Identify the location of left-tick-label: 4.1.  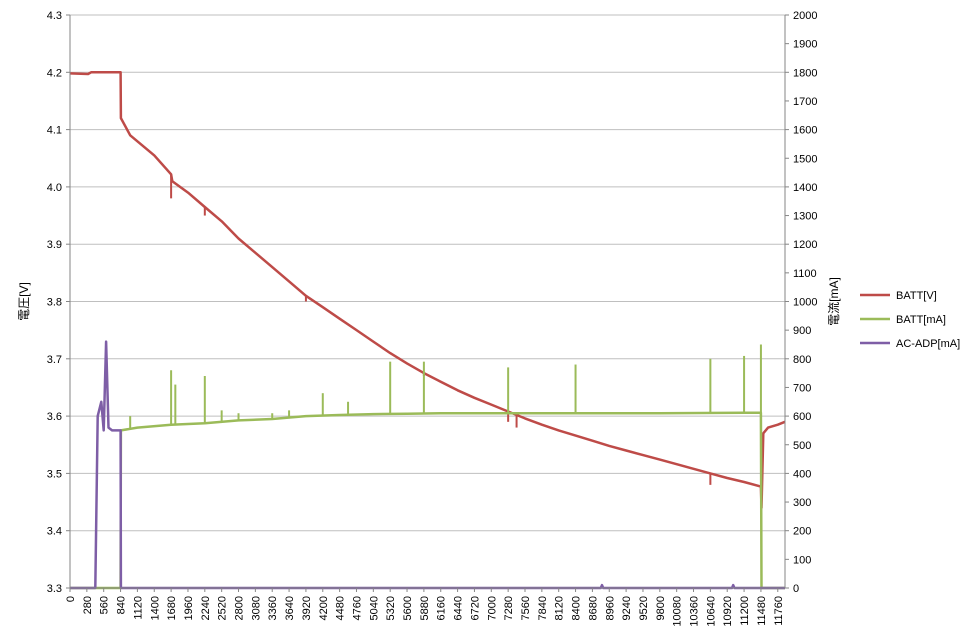
(54, 131).